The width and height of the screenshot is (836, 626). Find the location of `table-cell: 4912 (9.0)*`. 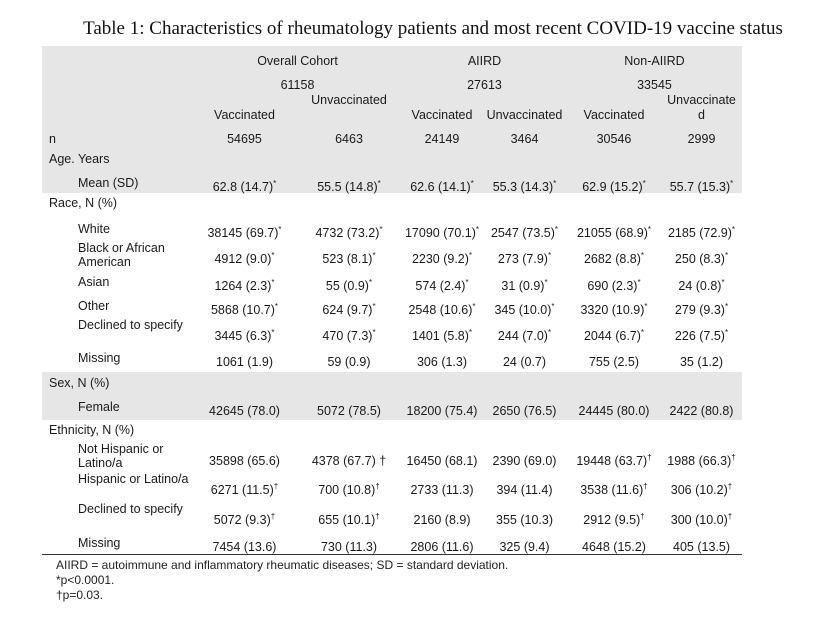

table-cell: 4912 (9.0)* is located at coordinates (244, 258).